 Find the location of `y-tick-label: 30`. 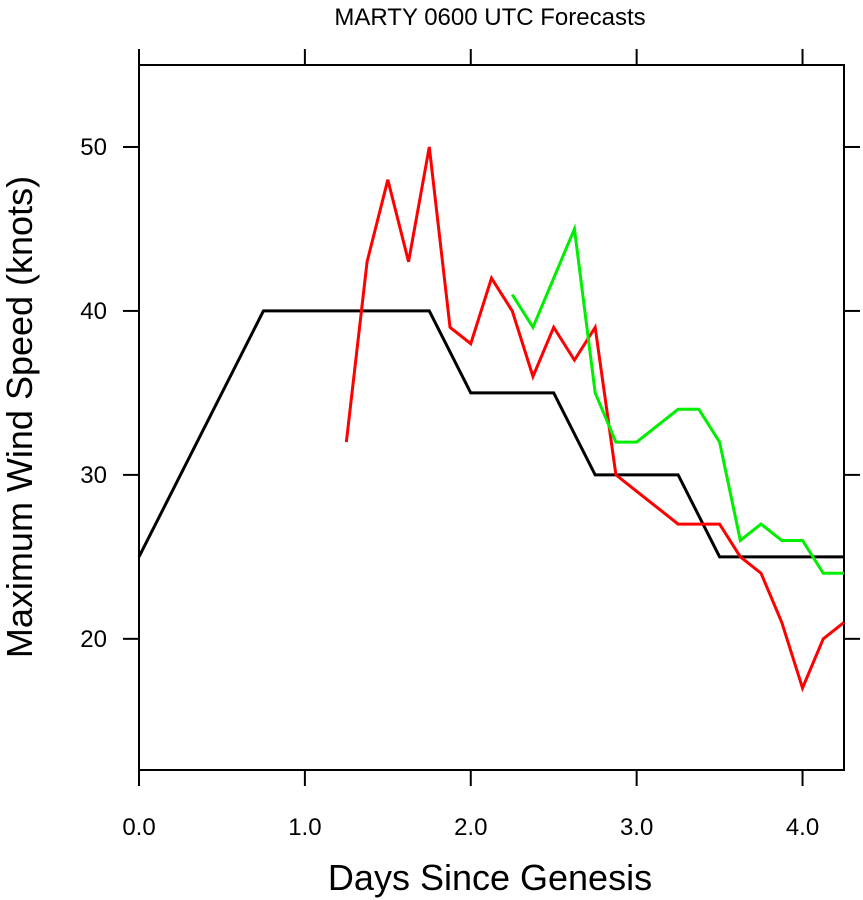

y-tick-label: 30 is located at coordinates (93, 475).